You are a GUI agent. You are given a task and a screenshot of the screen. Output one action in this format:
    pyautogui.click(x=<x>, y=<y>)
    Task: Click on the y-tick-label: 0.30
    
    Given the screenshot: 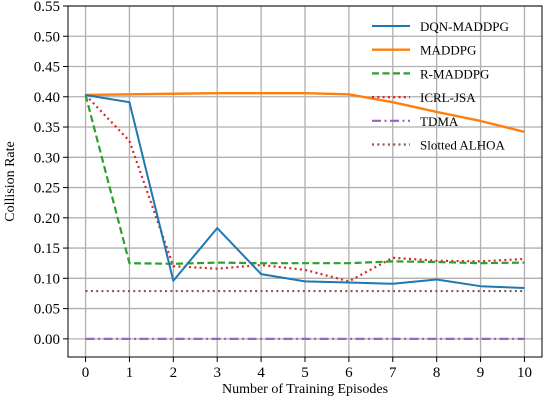 What is the action you would take?
    pyautogui.click(x=47, y=158)
    